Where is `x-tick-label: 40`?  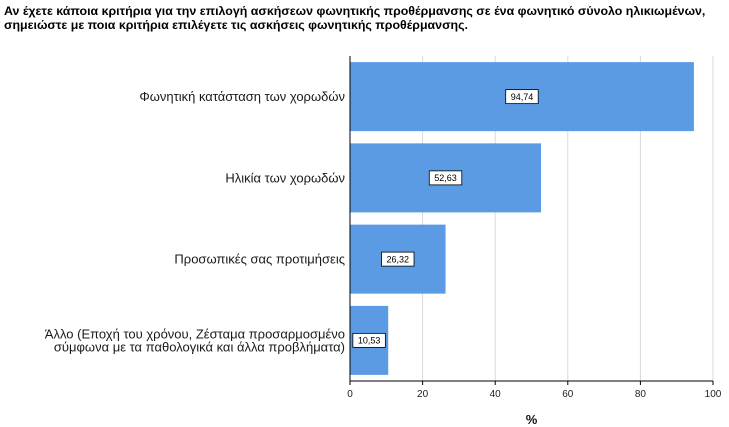 x-tick-label: 40 is located at coordinates (496, 394).